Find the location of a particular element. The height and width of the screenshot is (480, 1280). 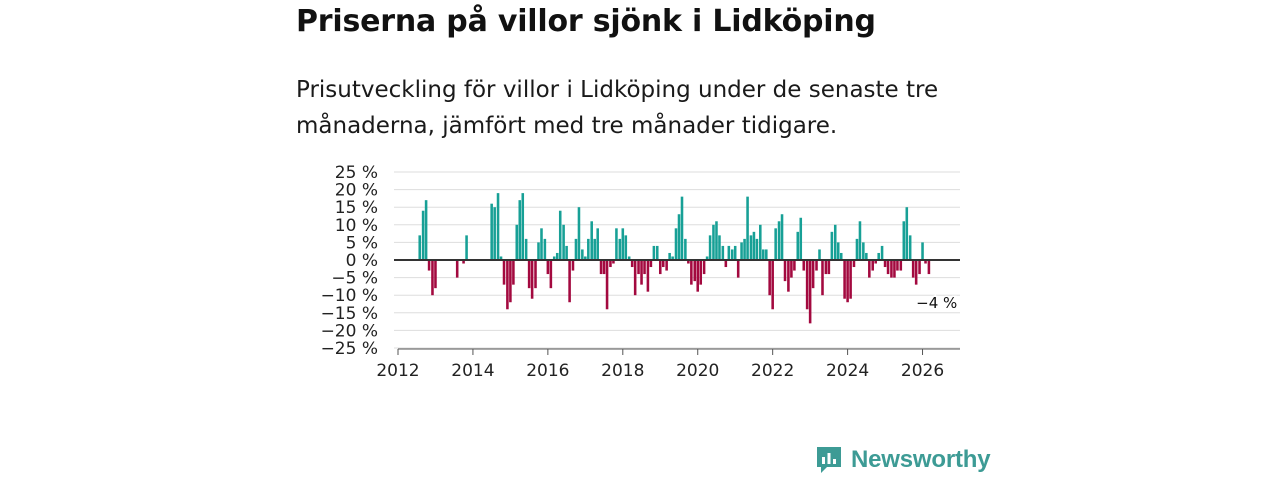

x-tick-label: 2024 is located at coordinates (847, 371).